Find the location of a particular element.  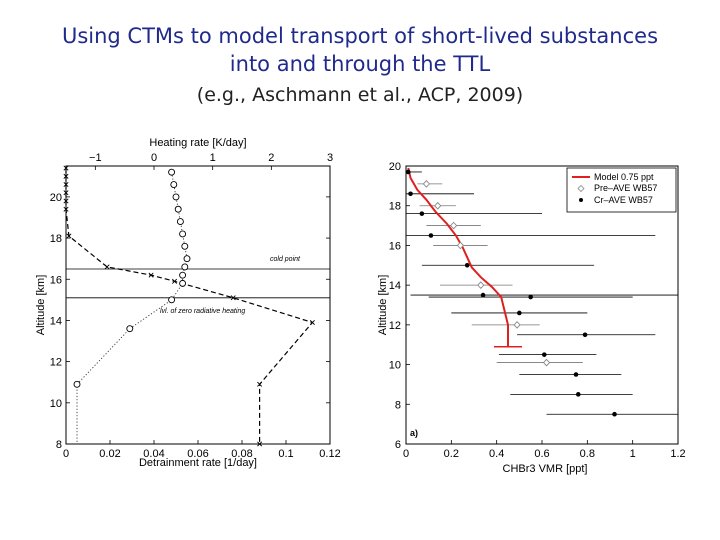

right-legend: Model 0.75 ppt Pre–AVE WB57 Cr–AVE WB57 is located at coordinates (621, 190).